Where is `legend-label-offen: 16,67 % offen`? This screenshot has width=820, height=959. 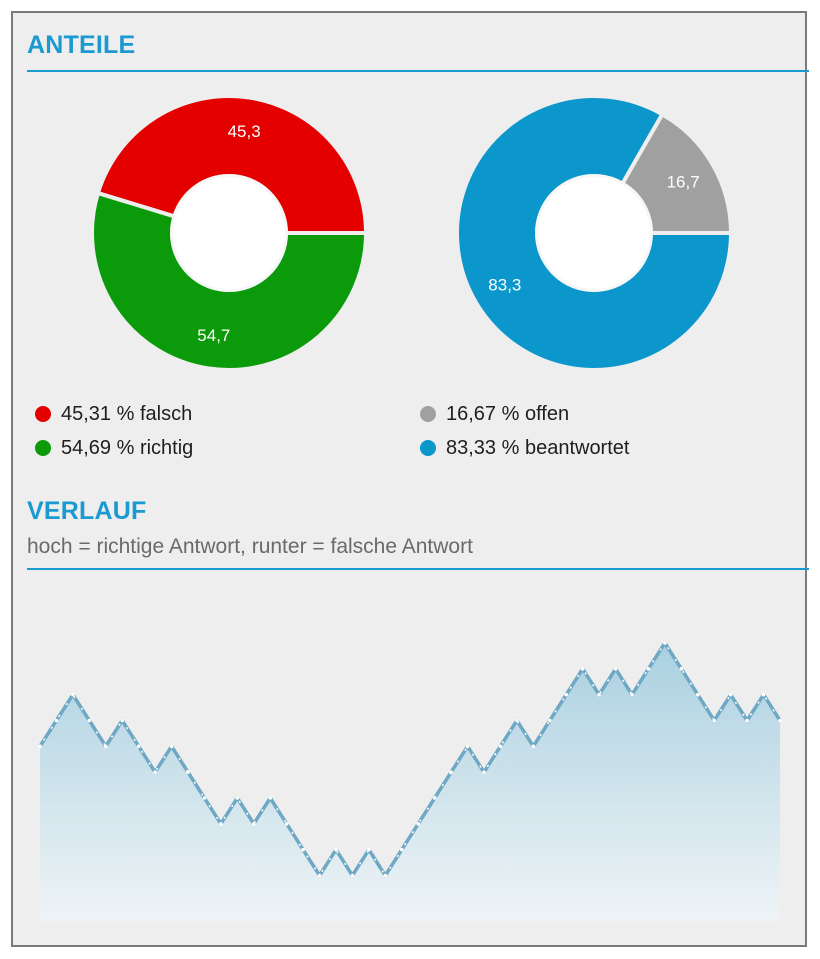 legend-label-offen: 16,67 % offen is located at coordinates (508, 413).